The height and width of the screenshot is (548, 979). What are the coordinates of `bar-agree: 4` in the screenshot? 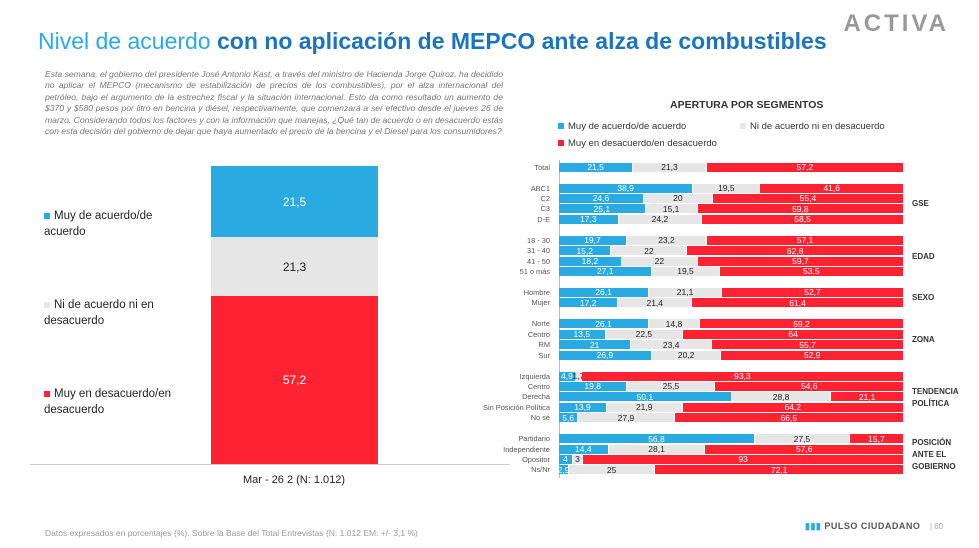 It's located at (566, 459).